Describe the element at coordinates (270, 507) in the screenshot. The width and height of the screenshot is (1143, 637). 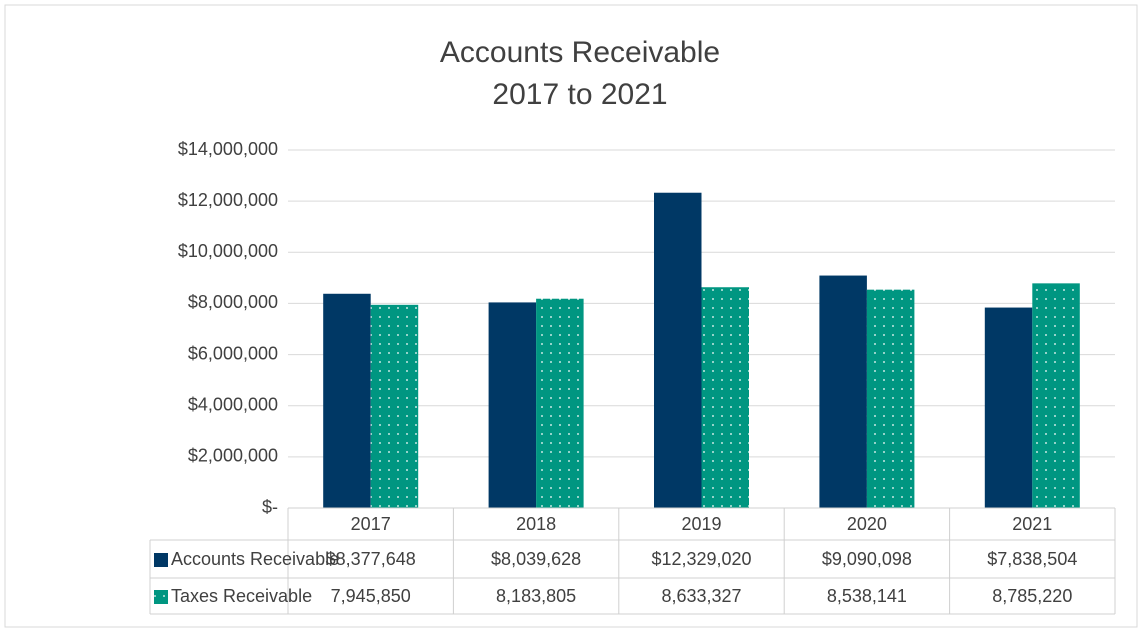
I see `y-tick-label: $-` at that location.